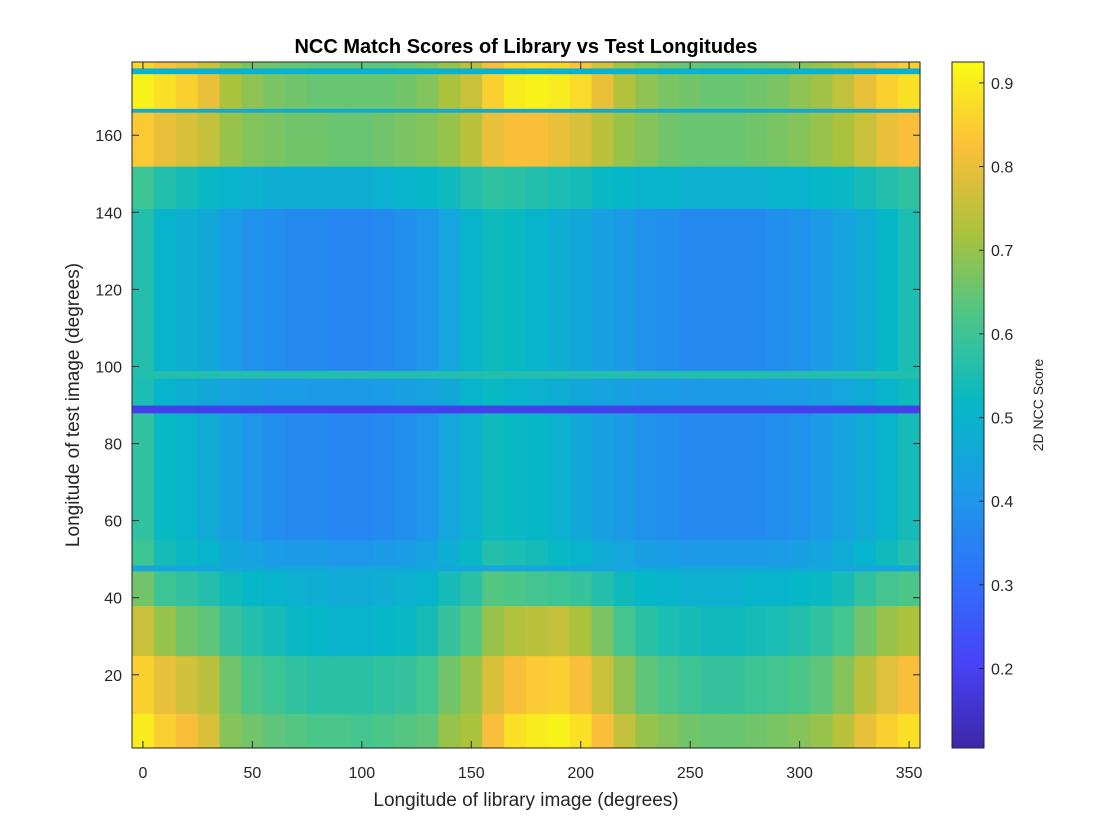 This screenshot has height=840, width=1120. What do you see at coordinates (909, 773) in the screenshot?
I see `tick-label: 350` at bounding box center [909, 773].